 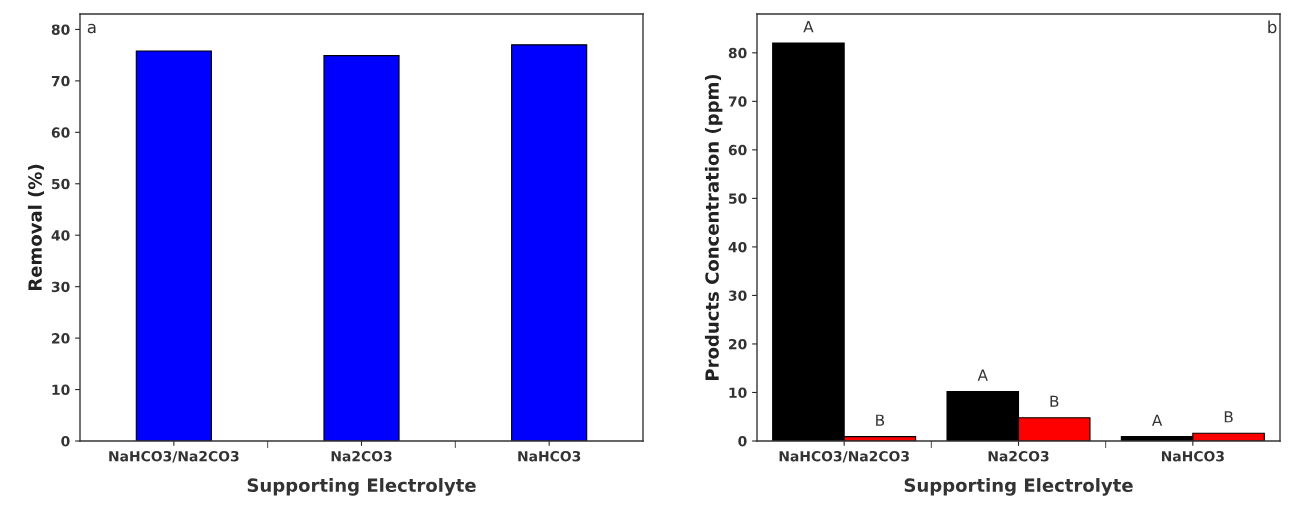 What do you see at coordinates (1272, 27) in the screenshot?
I see `annotation: b` at bounding box center [1272, 27].